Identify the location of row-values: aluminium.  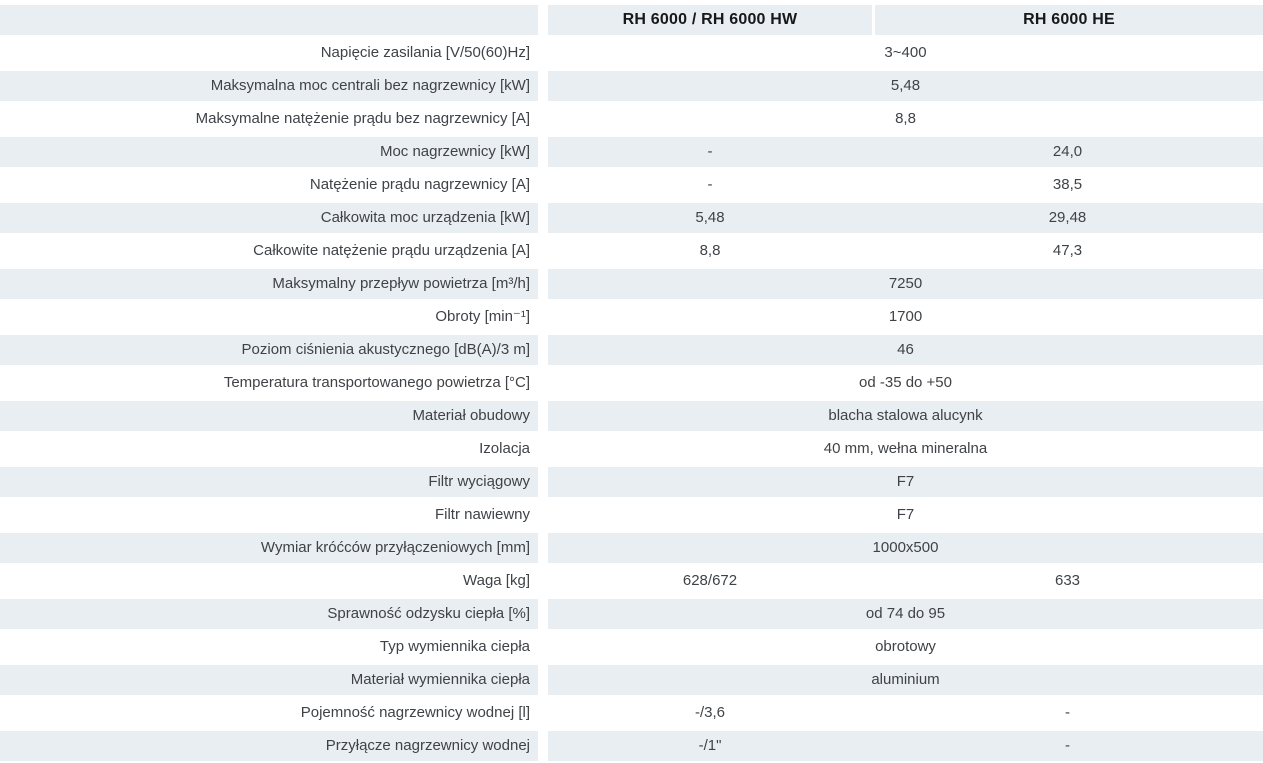
(905, 680).